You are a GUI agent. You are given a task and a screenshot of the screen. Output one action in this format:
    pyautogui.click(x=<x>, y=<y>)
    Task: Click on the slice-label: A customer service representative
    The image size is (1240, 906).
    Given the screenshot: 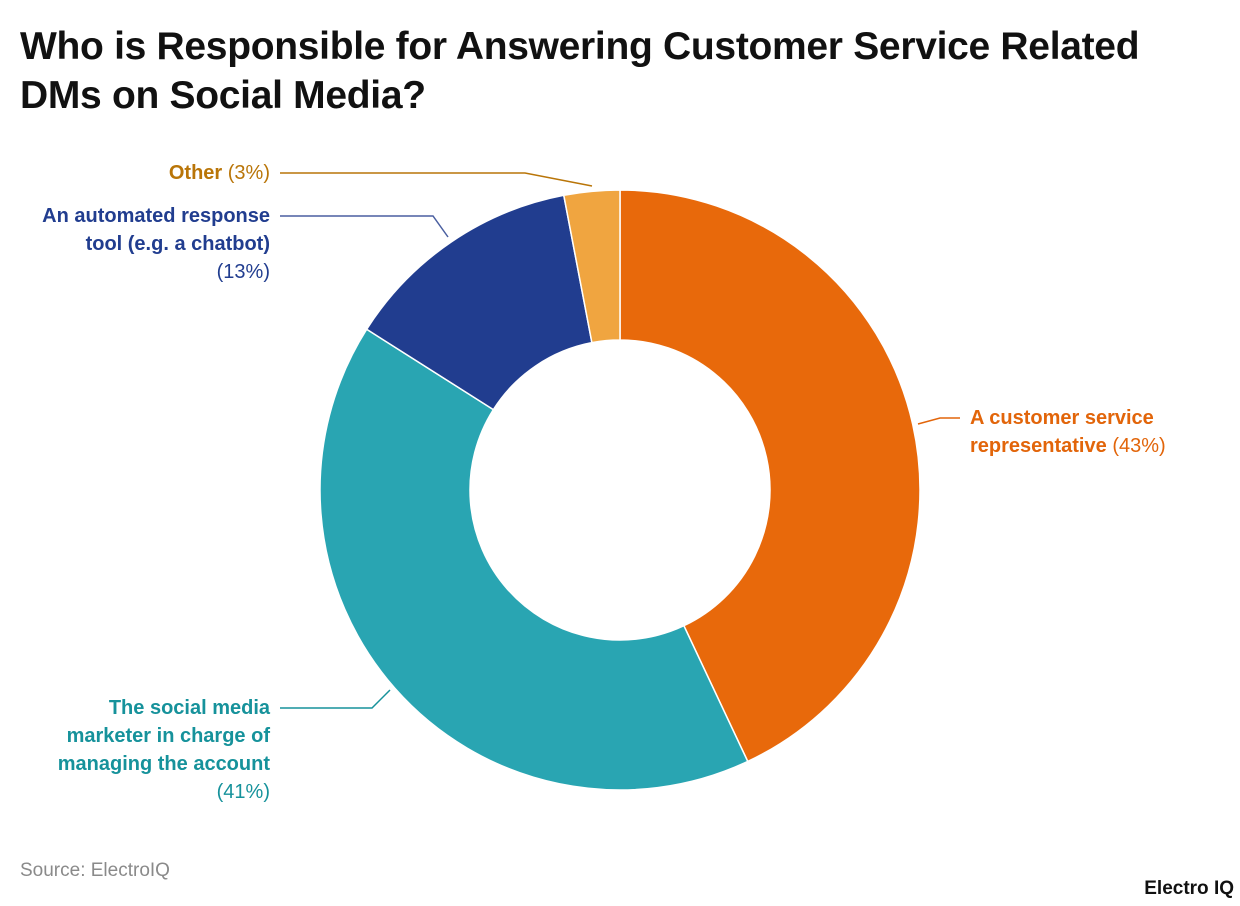 What is the action you would take?
    pyautogui.click(x=1062, y=432)
    